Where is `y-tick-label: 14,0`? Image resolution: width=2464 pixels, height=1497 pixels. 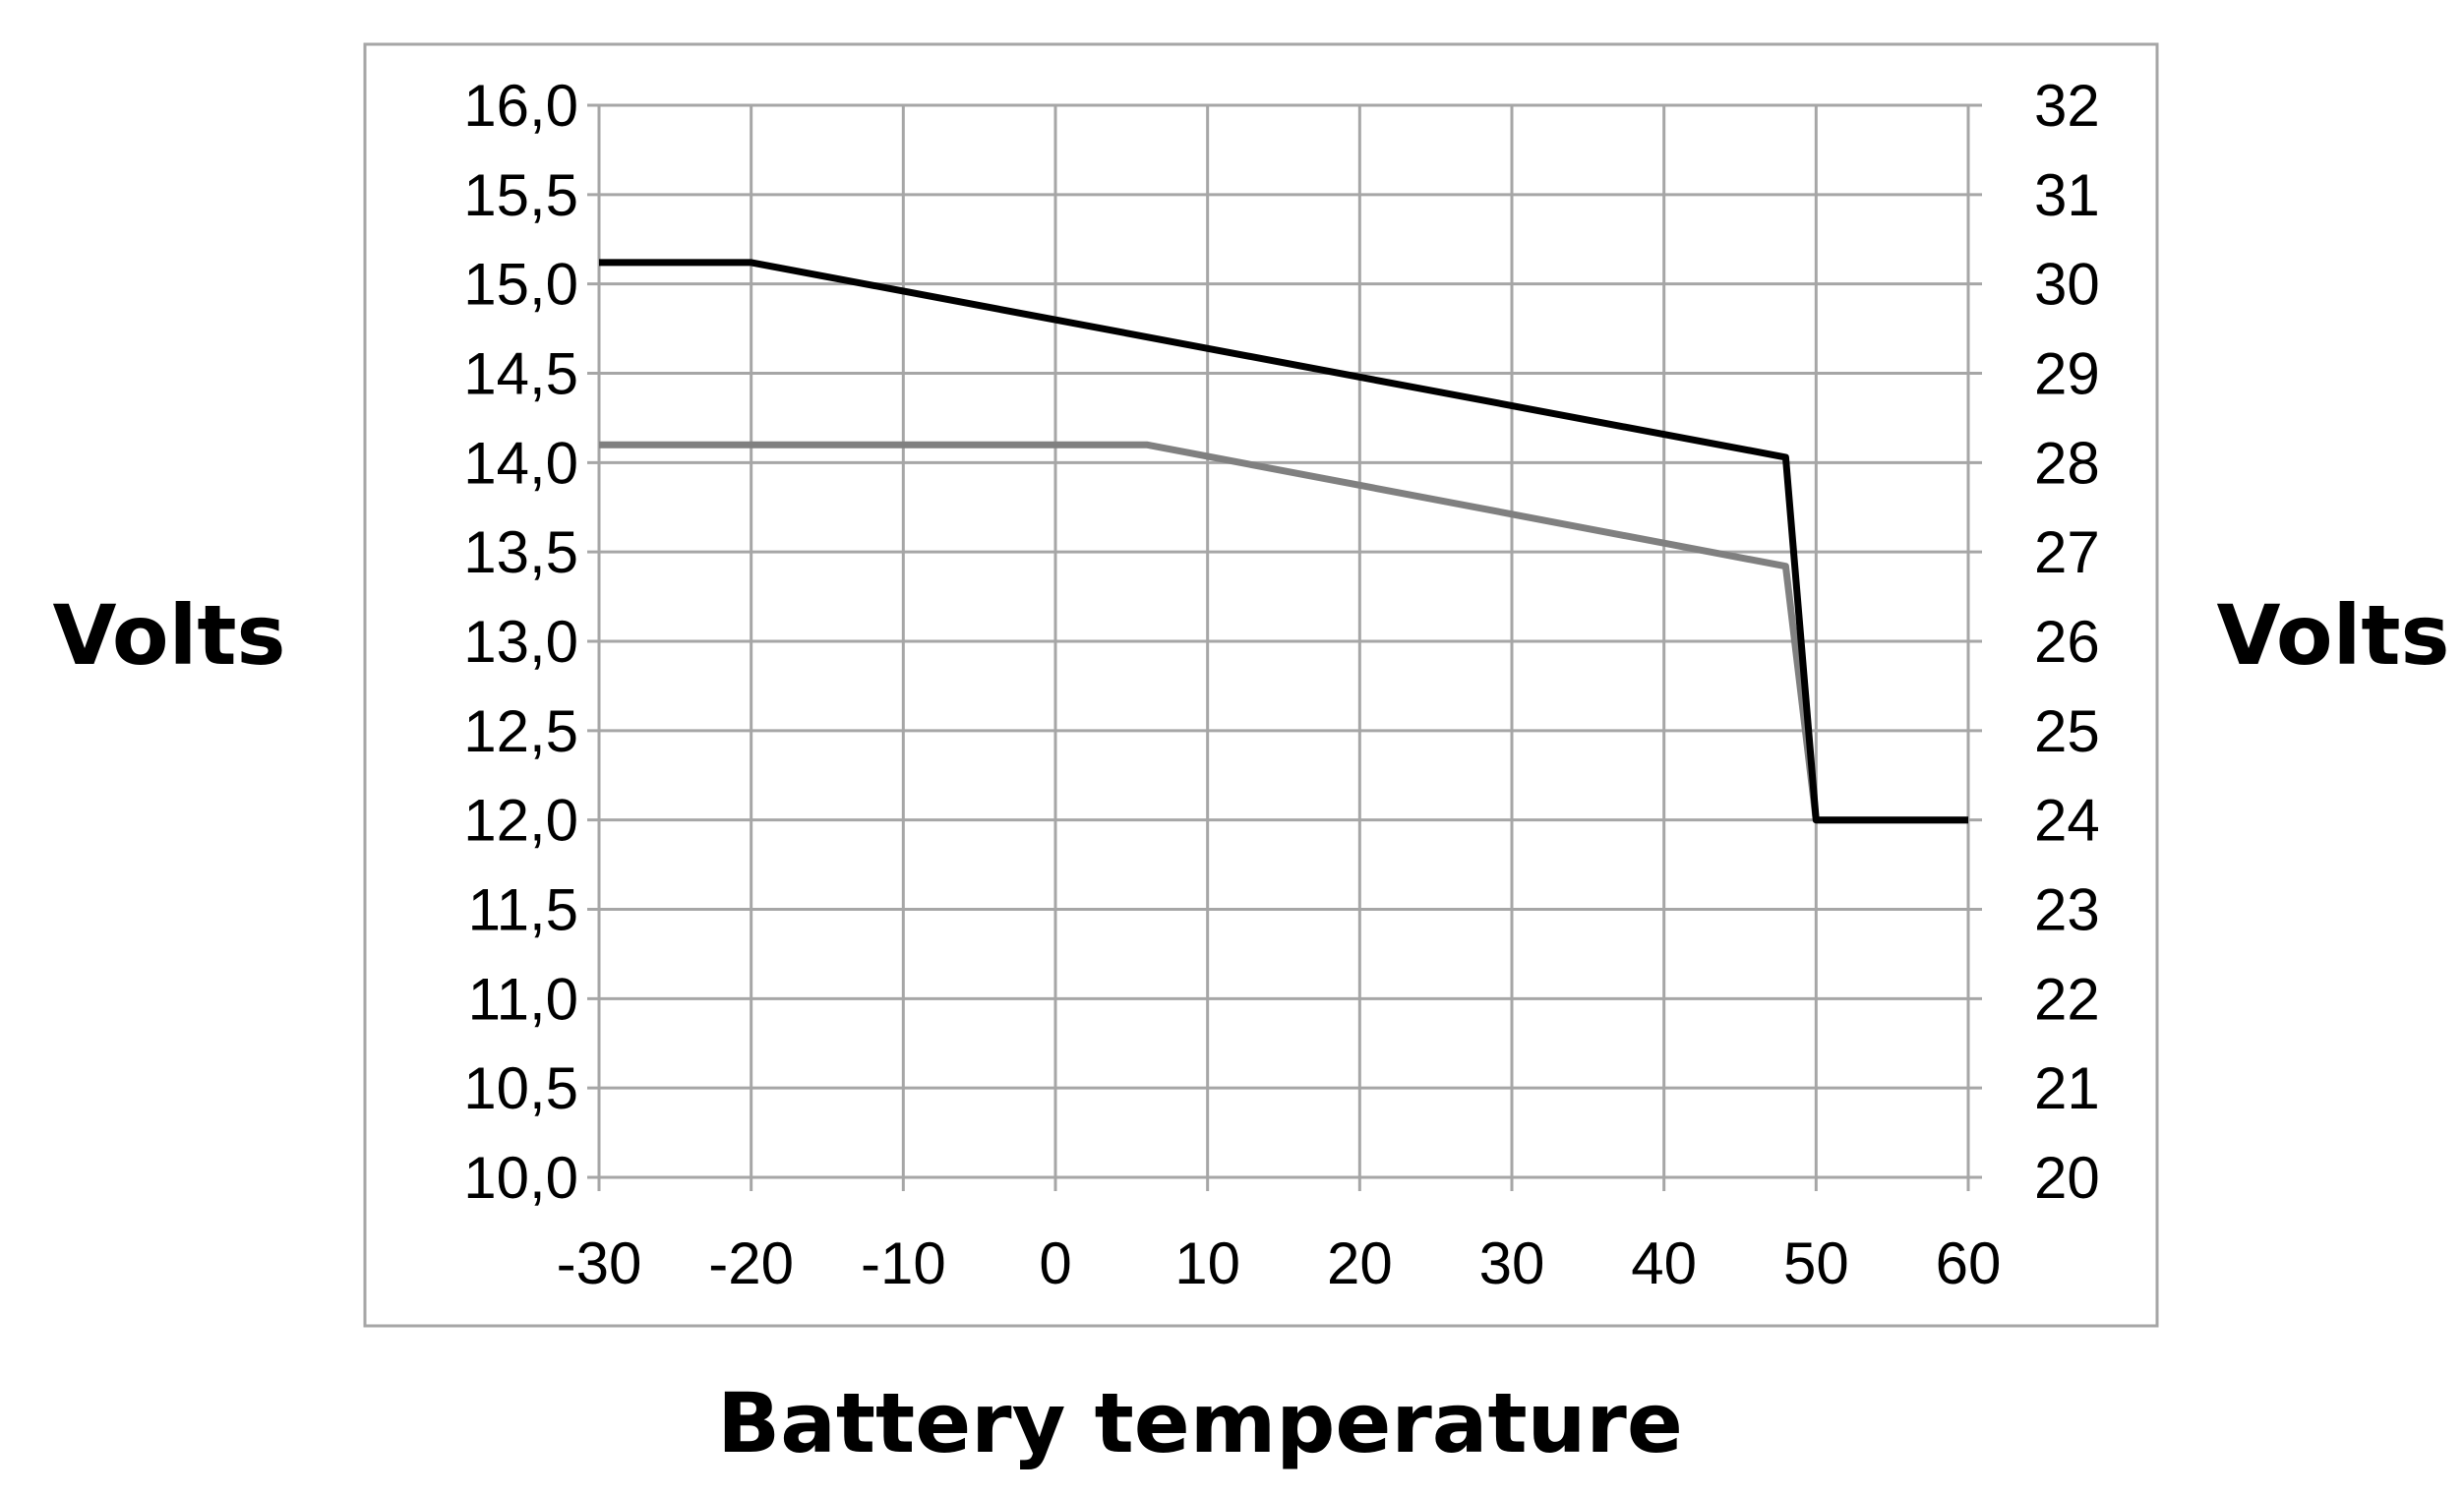 y-tick-label: 14,0 is located at coordinates (521, 463).